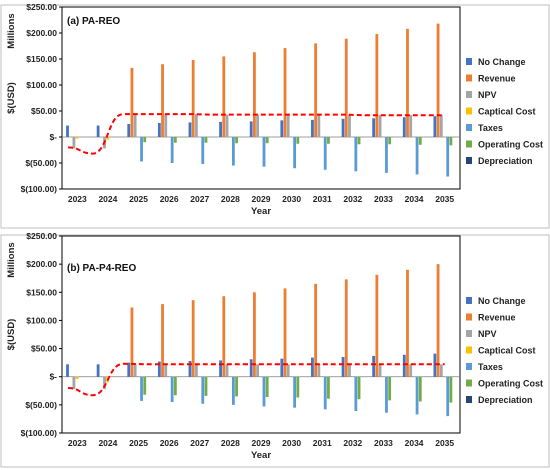 The height and width of the screenshot is (470, 550). Describe the element at coordinates (291, 443) in the screenshot. I see `panel-b-xtick-label: 2030` at that location.